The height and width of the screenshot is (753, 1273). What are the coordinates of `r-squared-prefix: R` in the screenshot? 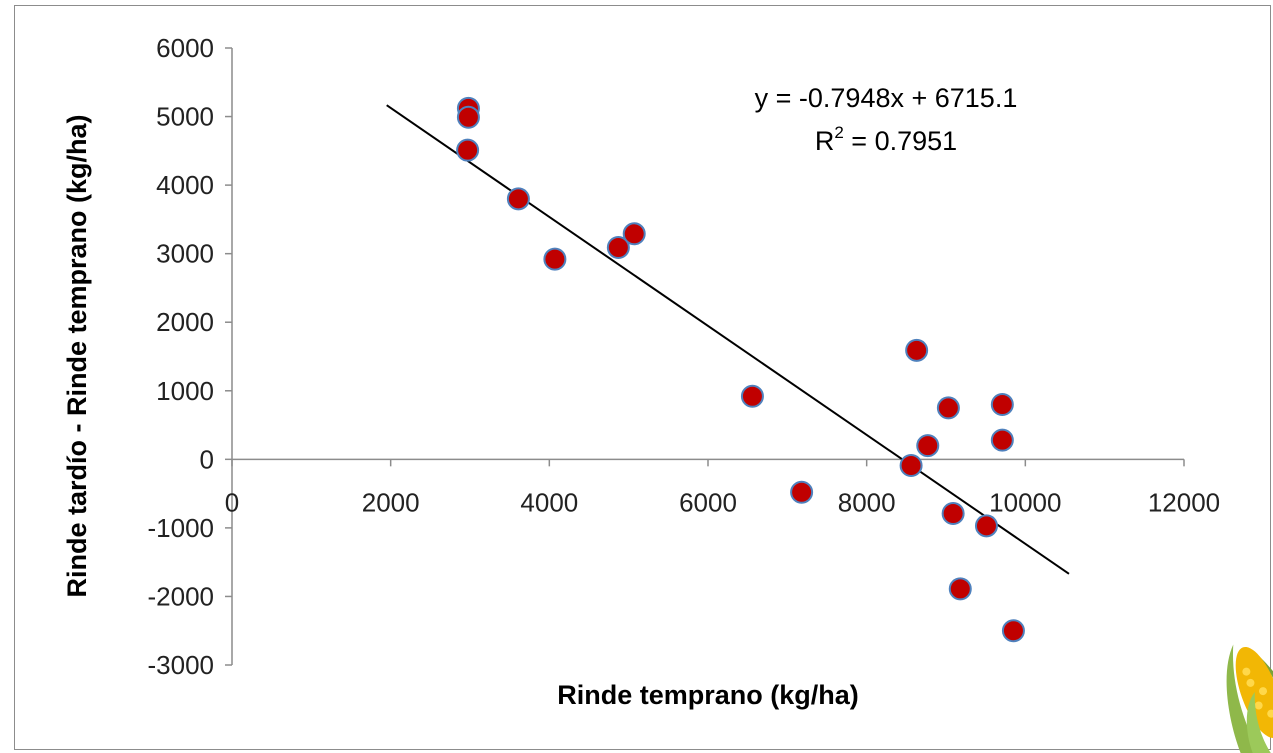 It's located at (825, 141).